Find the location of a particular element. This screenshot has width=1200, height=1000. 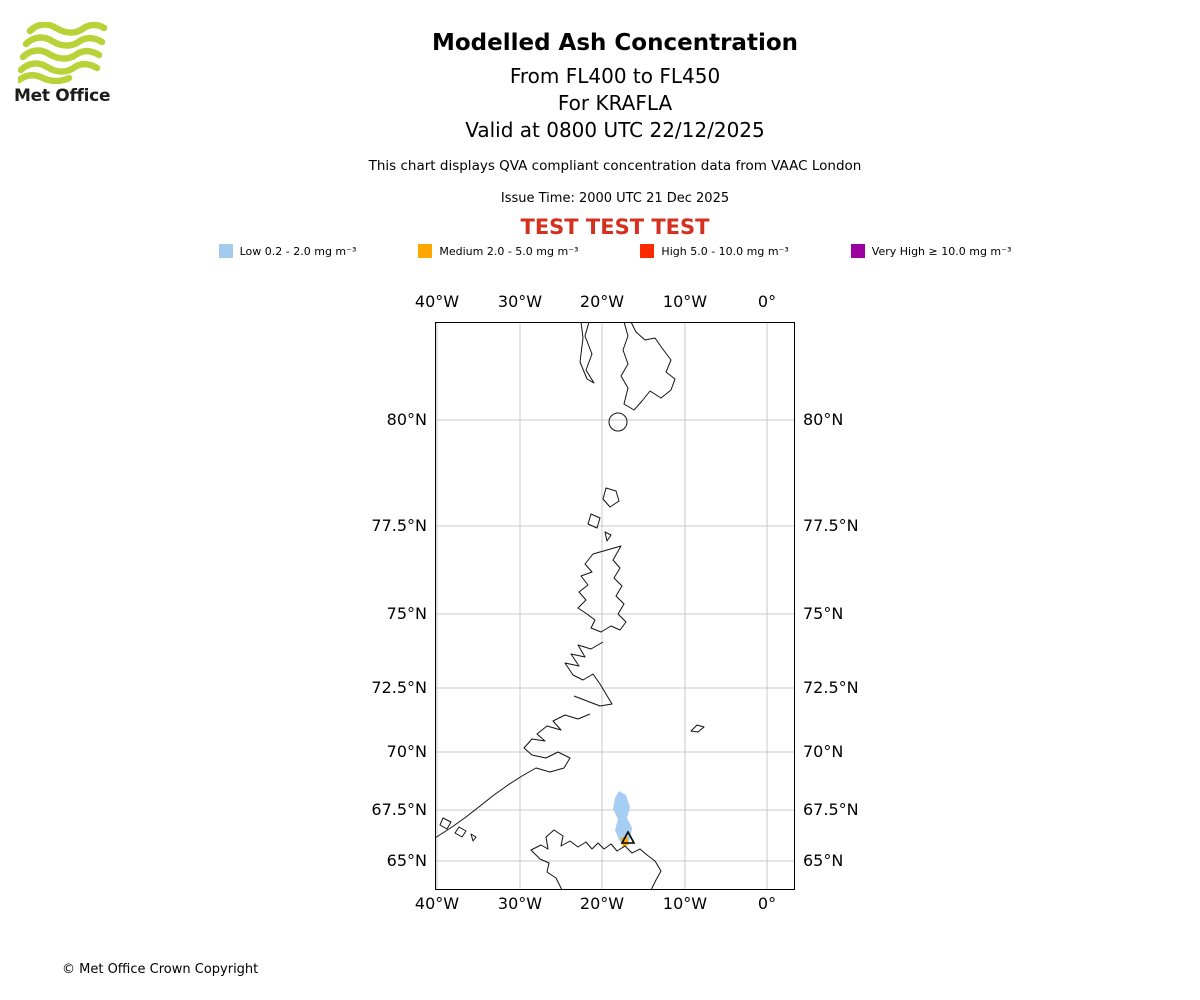

legend-label-medium: Medium 2.0 - 5.0 mg m⁻³ is located at coordinates (509, 251).